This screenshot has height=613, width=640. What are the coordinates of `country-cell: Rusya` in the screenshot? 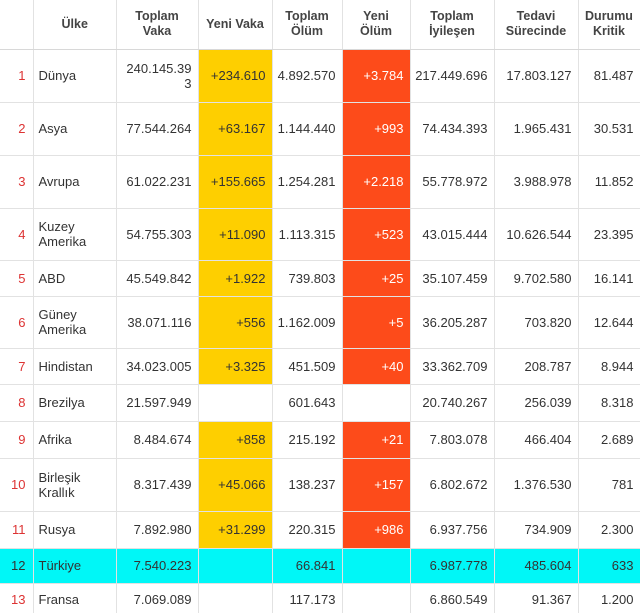 It's located at (75, 530).